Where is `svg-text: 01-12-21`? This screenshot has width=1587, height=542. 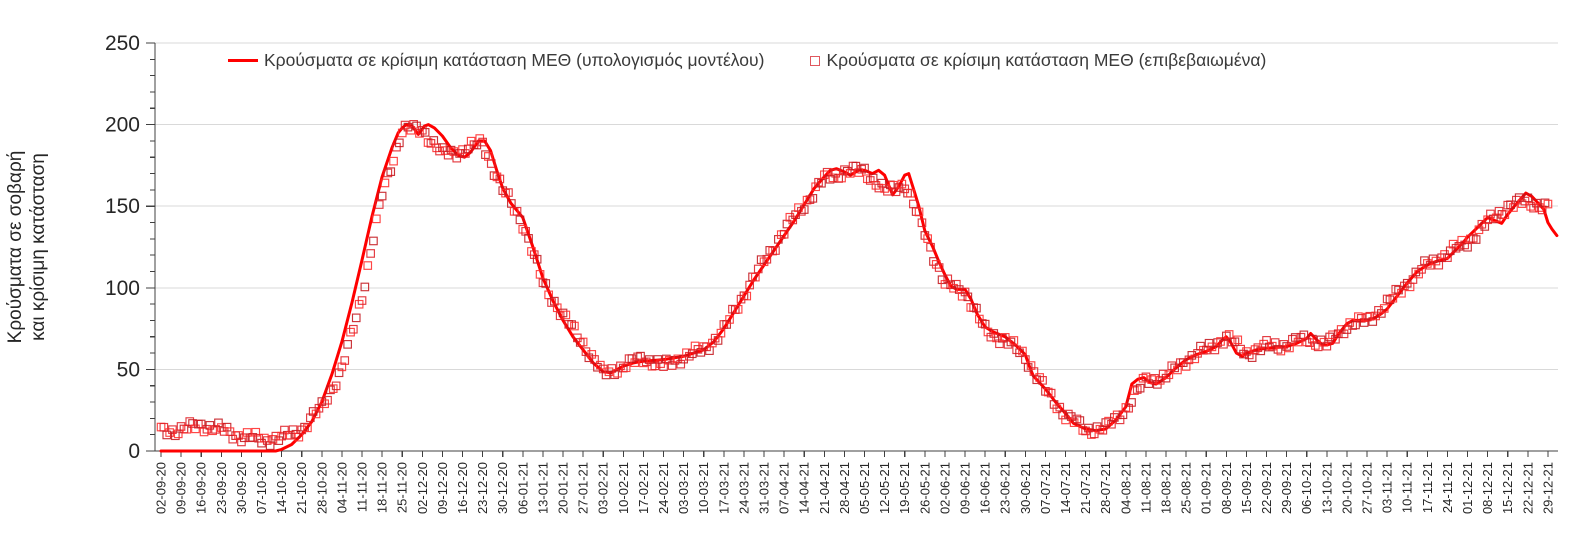
svg-text: 01-12-21 is located at coordinates (1467, 488).